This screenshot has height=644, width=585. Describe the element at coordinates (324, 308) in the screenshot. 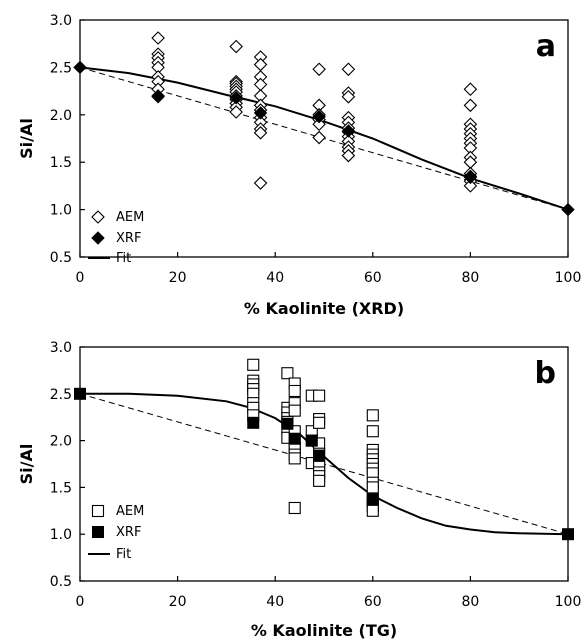

I see `x-axis-label: % Kaolinite (XRD)` at that location.